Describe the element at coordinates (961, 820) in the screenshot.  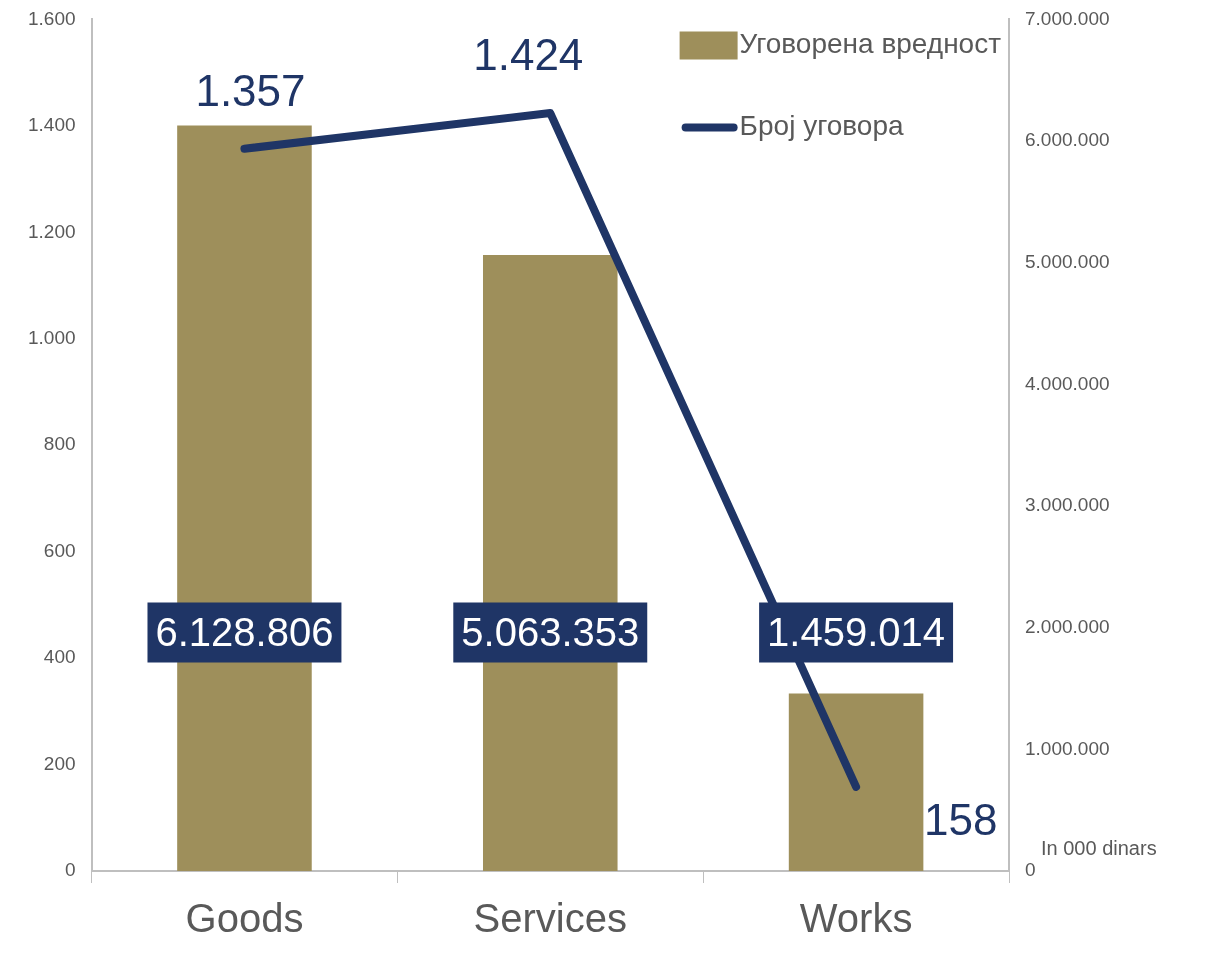
I see `data-label: 158` at that location.